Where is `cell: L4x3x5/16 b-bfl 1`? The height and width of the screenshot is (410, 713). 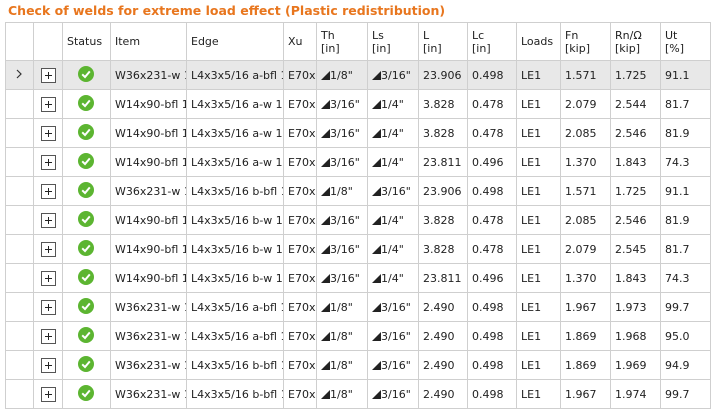 cell: L4x3x5/16 b-bfl 1 is located at coordinates (235, 365).